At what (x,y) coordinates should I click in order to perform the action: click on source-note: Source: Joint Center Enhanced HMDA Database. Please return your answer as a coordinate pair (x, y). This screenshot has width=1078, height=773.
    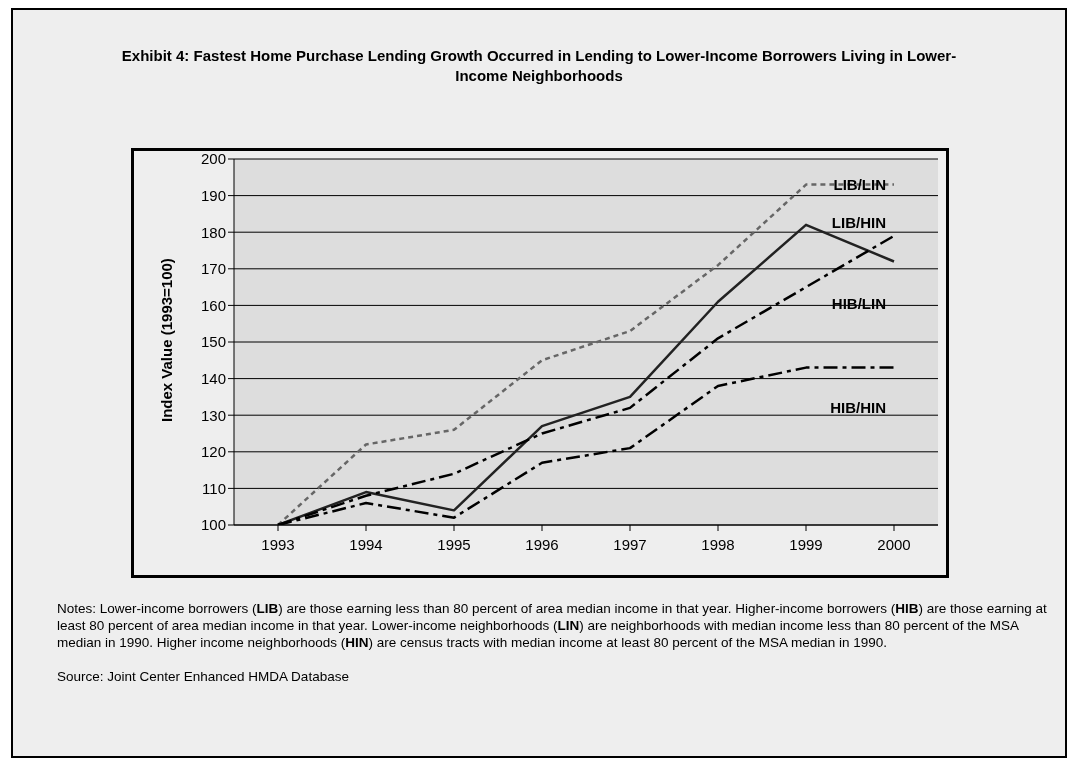
    Looking at the image, I should click on (203, 676).